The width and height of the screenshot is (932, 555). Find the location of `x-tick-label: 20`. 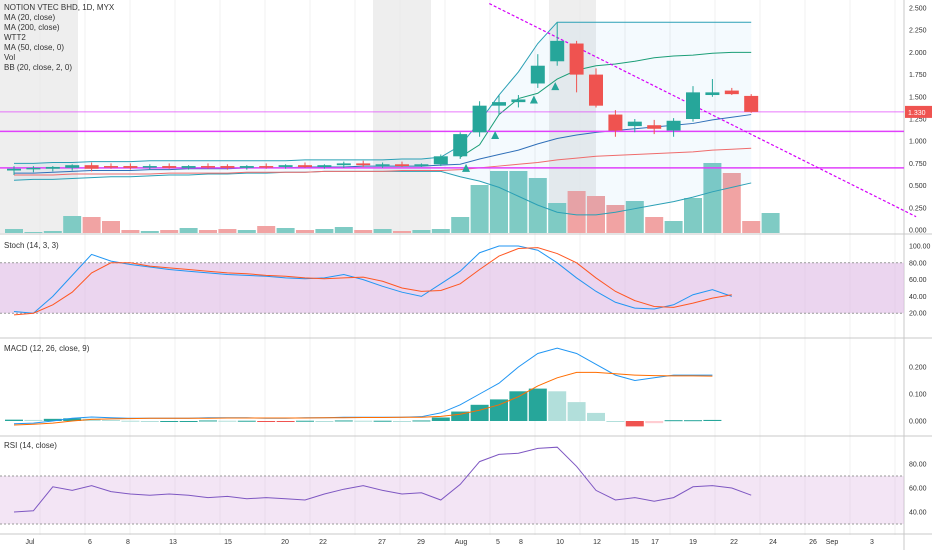

x-tick-label: 20 is located at coordinates (285, 542).